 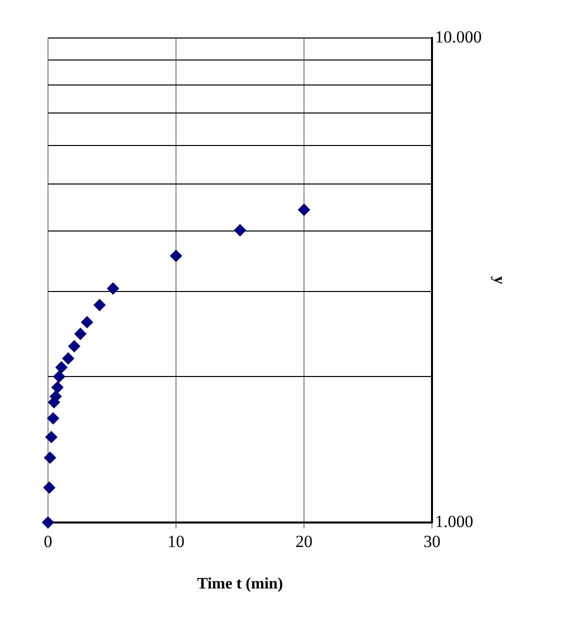 I want to click on x-tick-label: 10, so click(x=176, y=542).